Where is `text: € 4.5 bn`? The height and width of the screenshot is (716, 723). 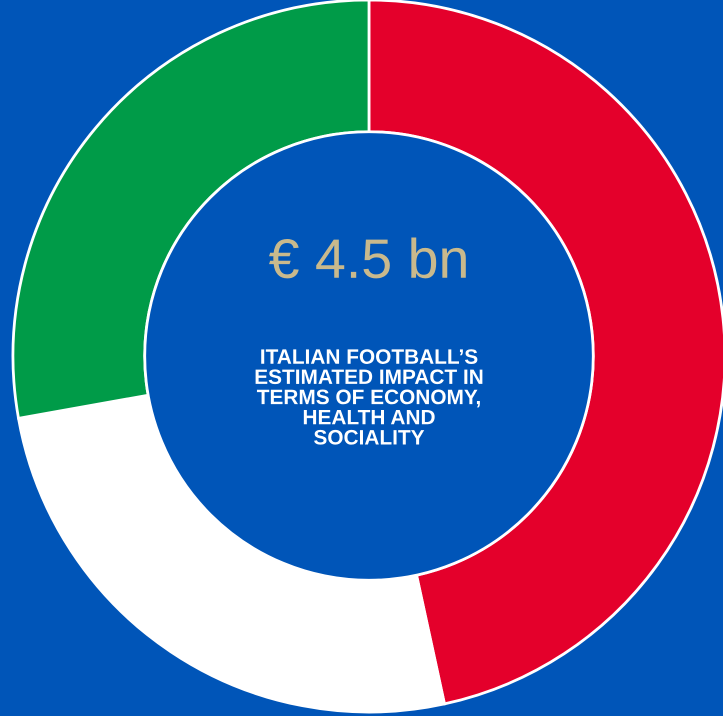
text: € 4.5 bn is located at coordinates (367, 258).